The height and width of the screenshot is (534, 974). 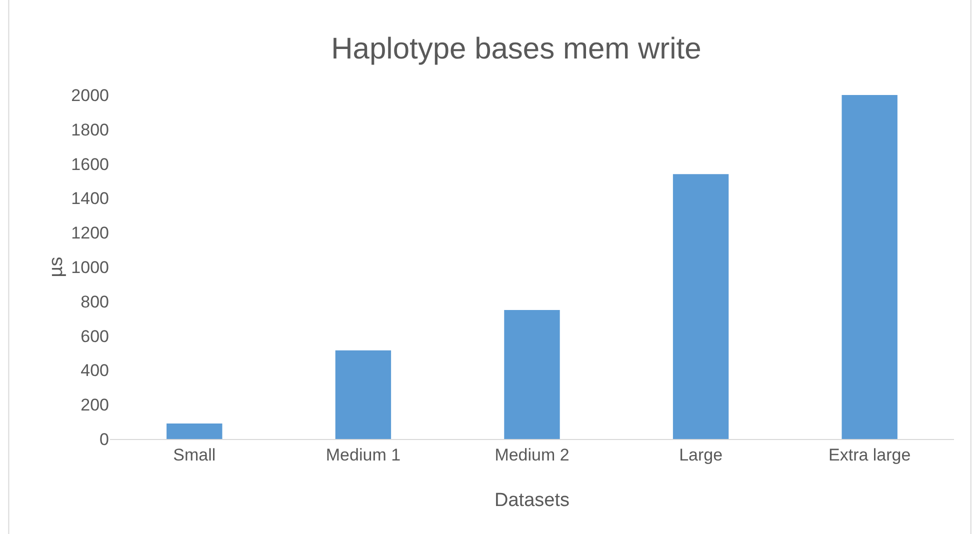 I want to click on y-tick-label: 1400, so click(x=90, y=198).